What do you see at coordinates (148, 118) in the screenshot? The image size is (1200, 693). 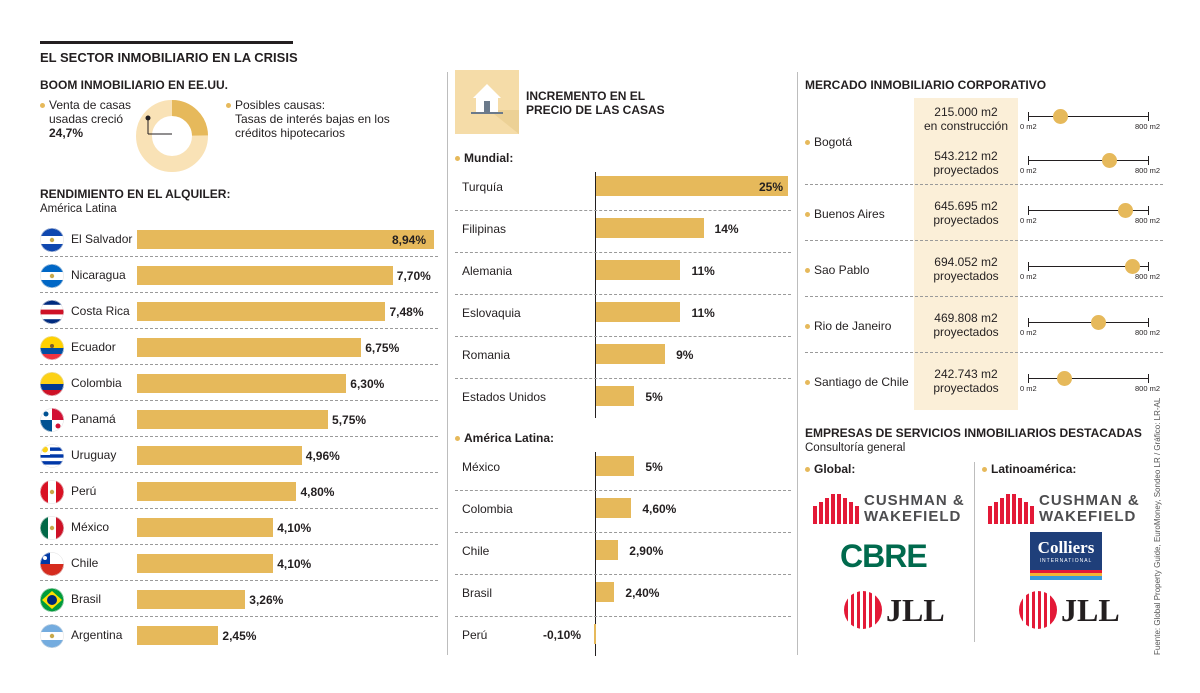 I see `donut-pointer-dot` at bounding box center [148, 118].